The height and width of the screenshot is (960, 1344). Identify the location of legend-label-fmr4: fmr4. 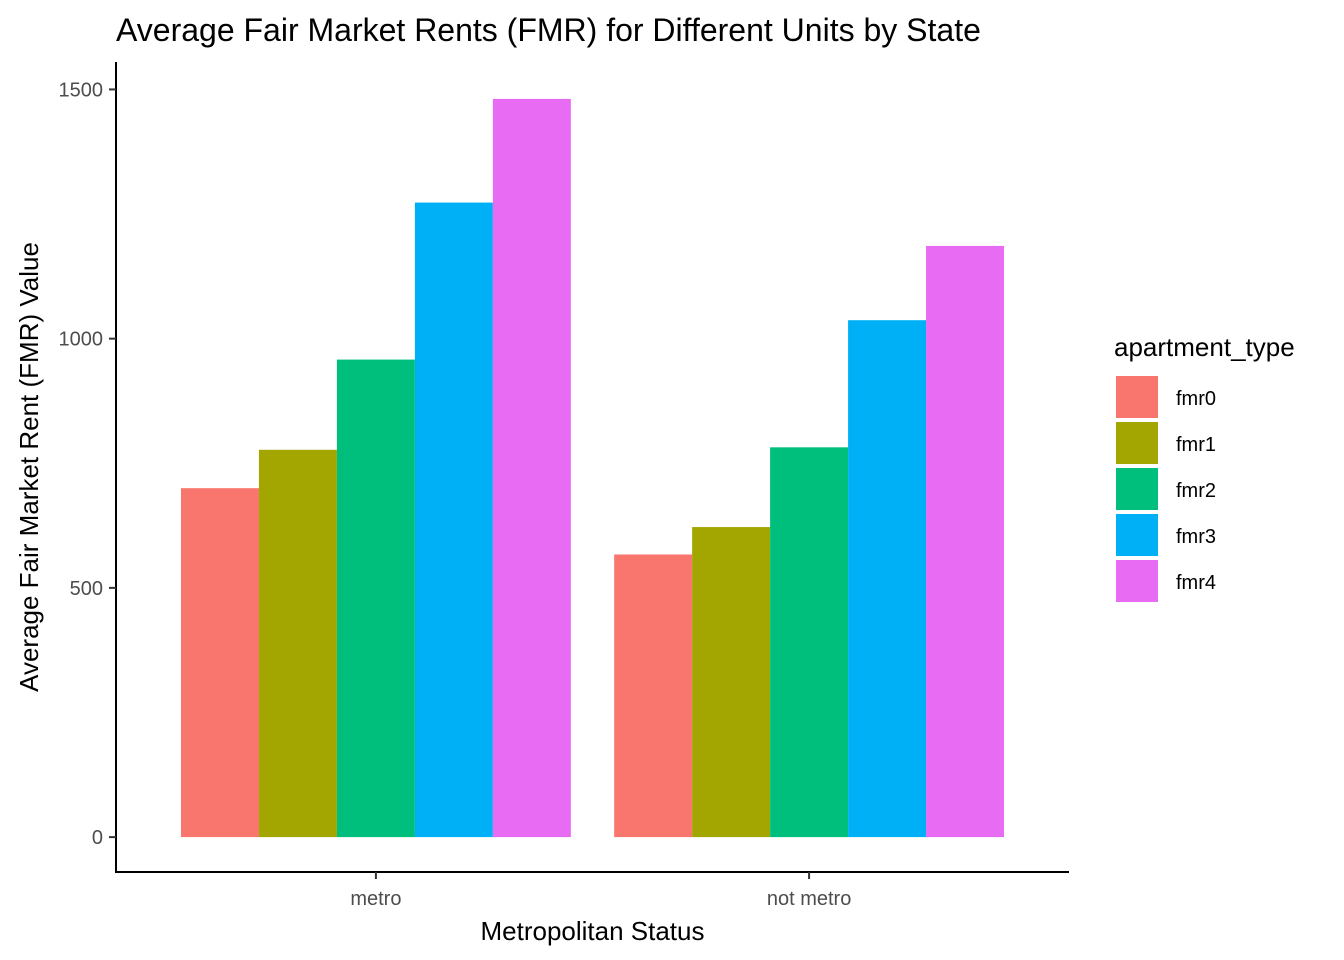
(1196, 583).